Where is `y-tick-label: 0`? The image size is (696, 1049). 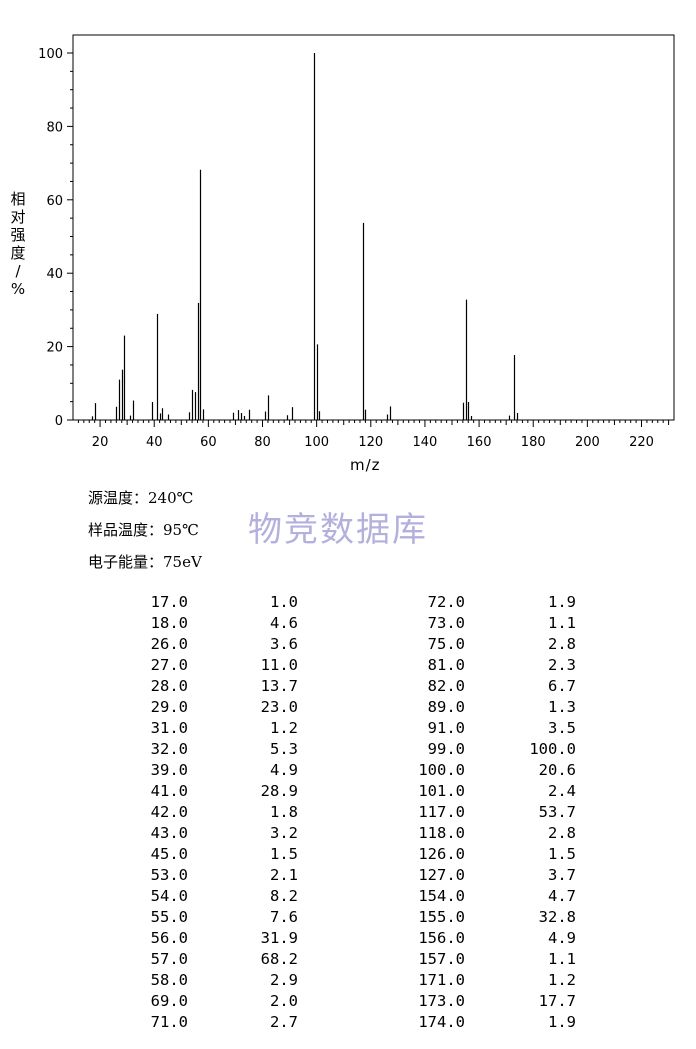
y-tick-label: 0 is located at coordinates (59, 421).